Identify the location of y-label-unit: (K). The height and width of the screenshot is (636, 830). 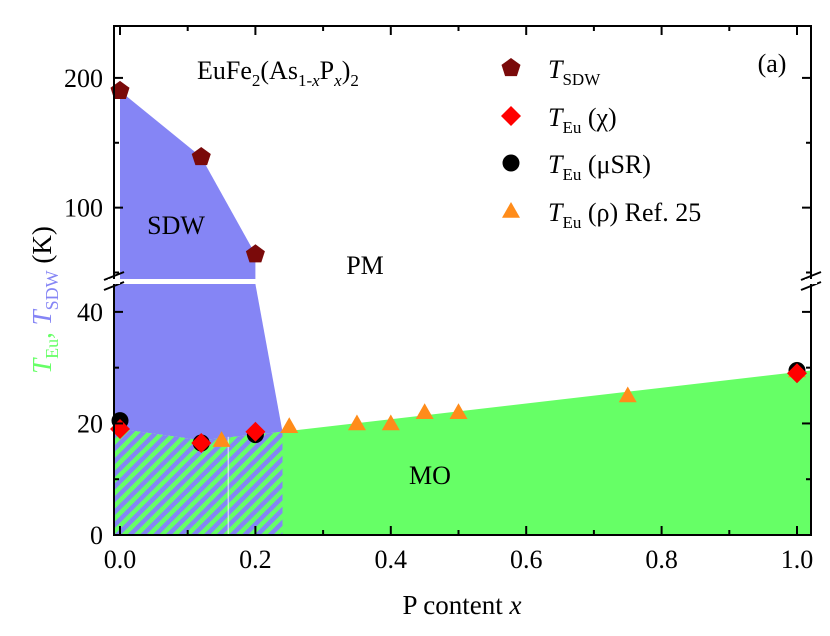
(42, 248).